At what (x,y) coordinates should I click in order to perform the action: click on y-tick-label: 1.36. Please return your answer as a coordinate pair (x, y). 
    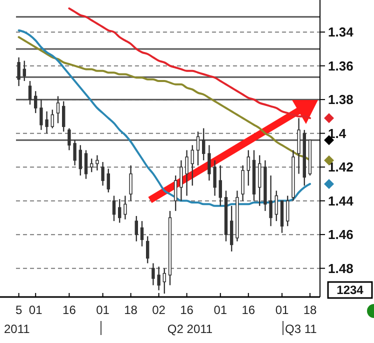
    Looking at the image, I should click on (341, 66).